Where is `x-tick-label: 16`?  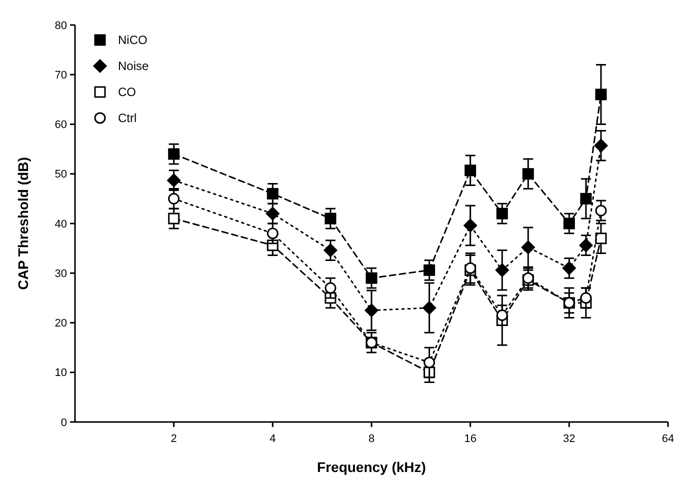 x-tick-label: 16 is located at coordinates (470, 439).